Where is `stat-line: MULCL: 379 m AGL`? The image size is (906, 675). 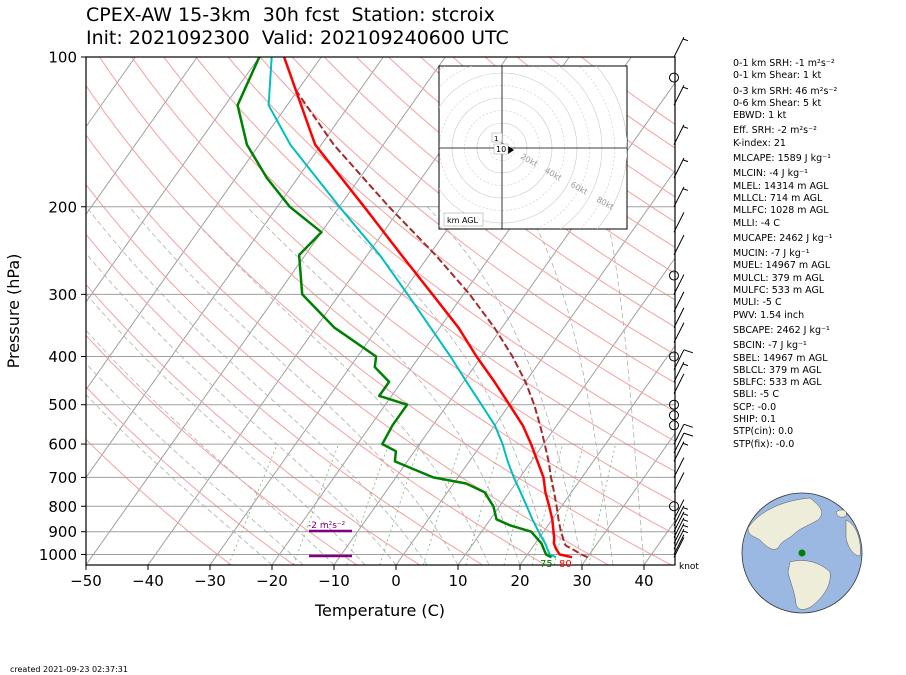 stat-line: MULCL: 379 m AGL is located at coordinates (779, 278).